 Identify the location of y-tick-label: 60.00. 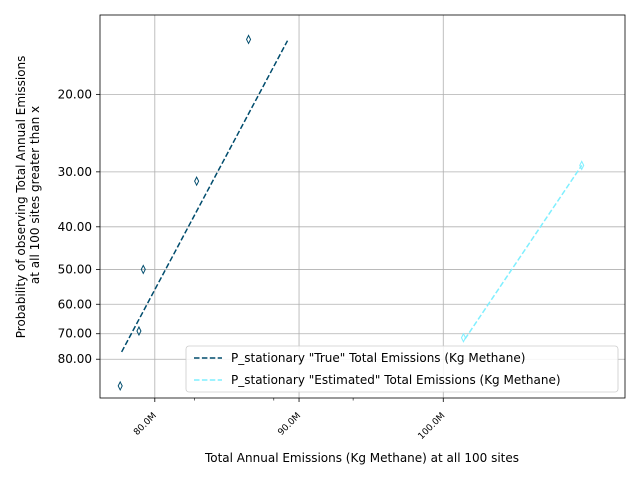
(75, 304).